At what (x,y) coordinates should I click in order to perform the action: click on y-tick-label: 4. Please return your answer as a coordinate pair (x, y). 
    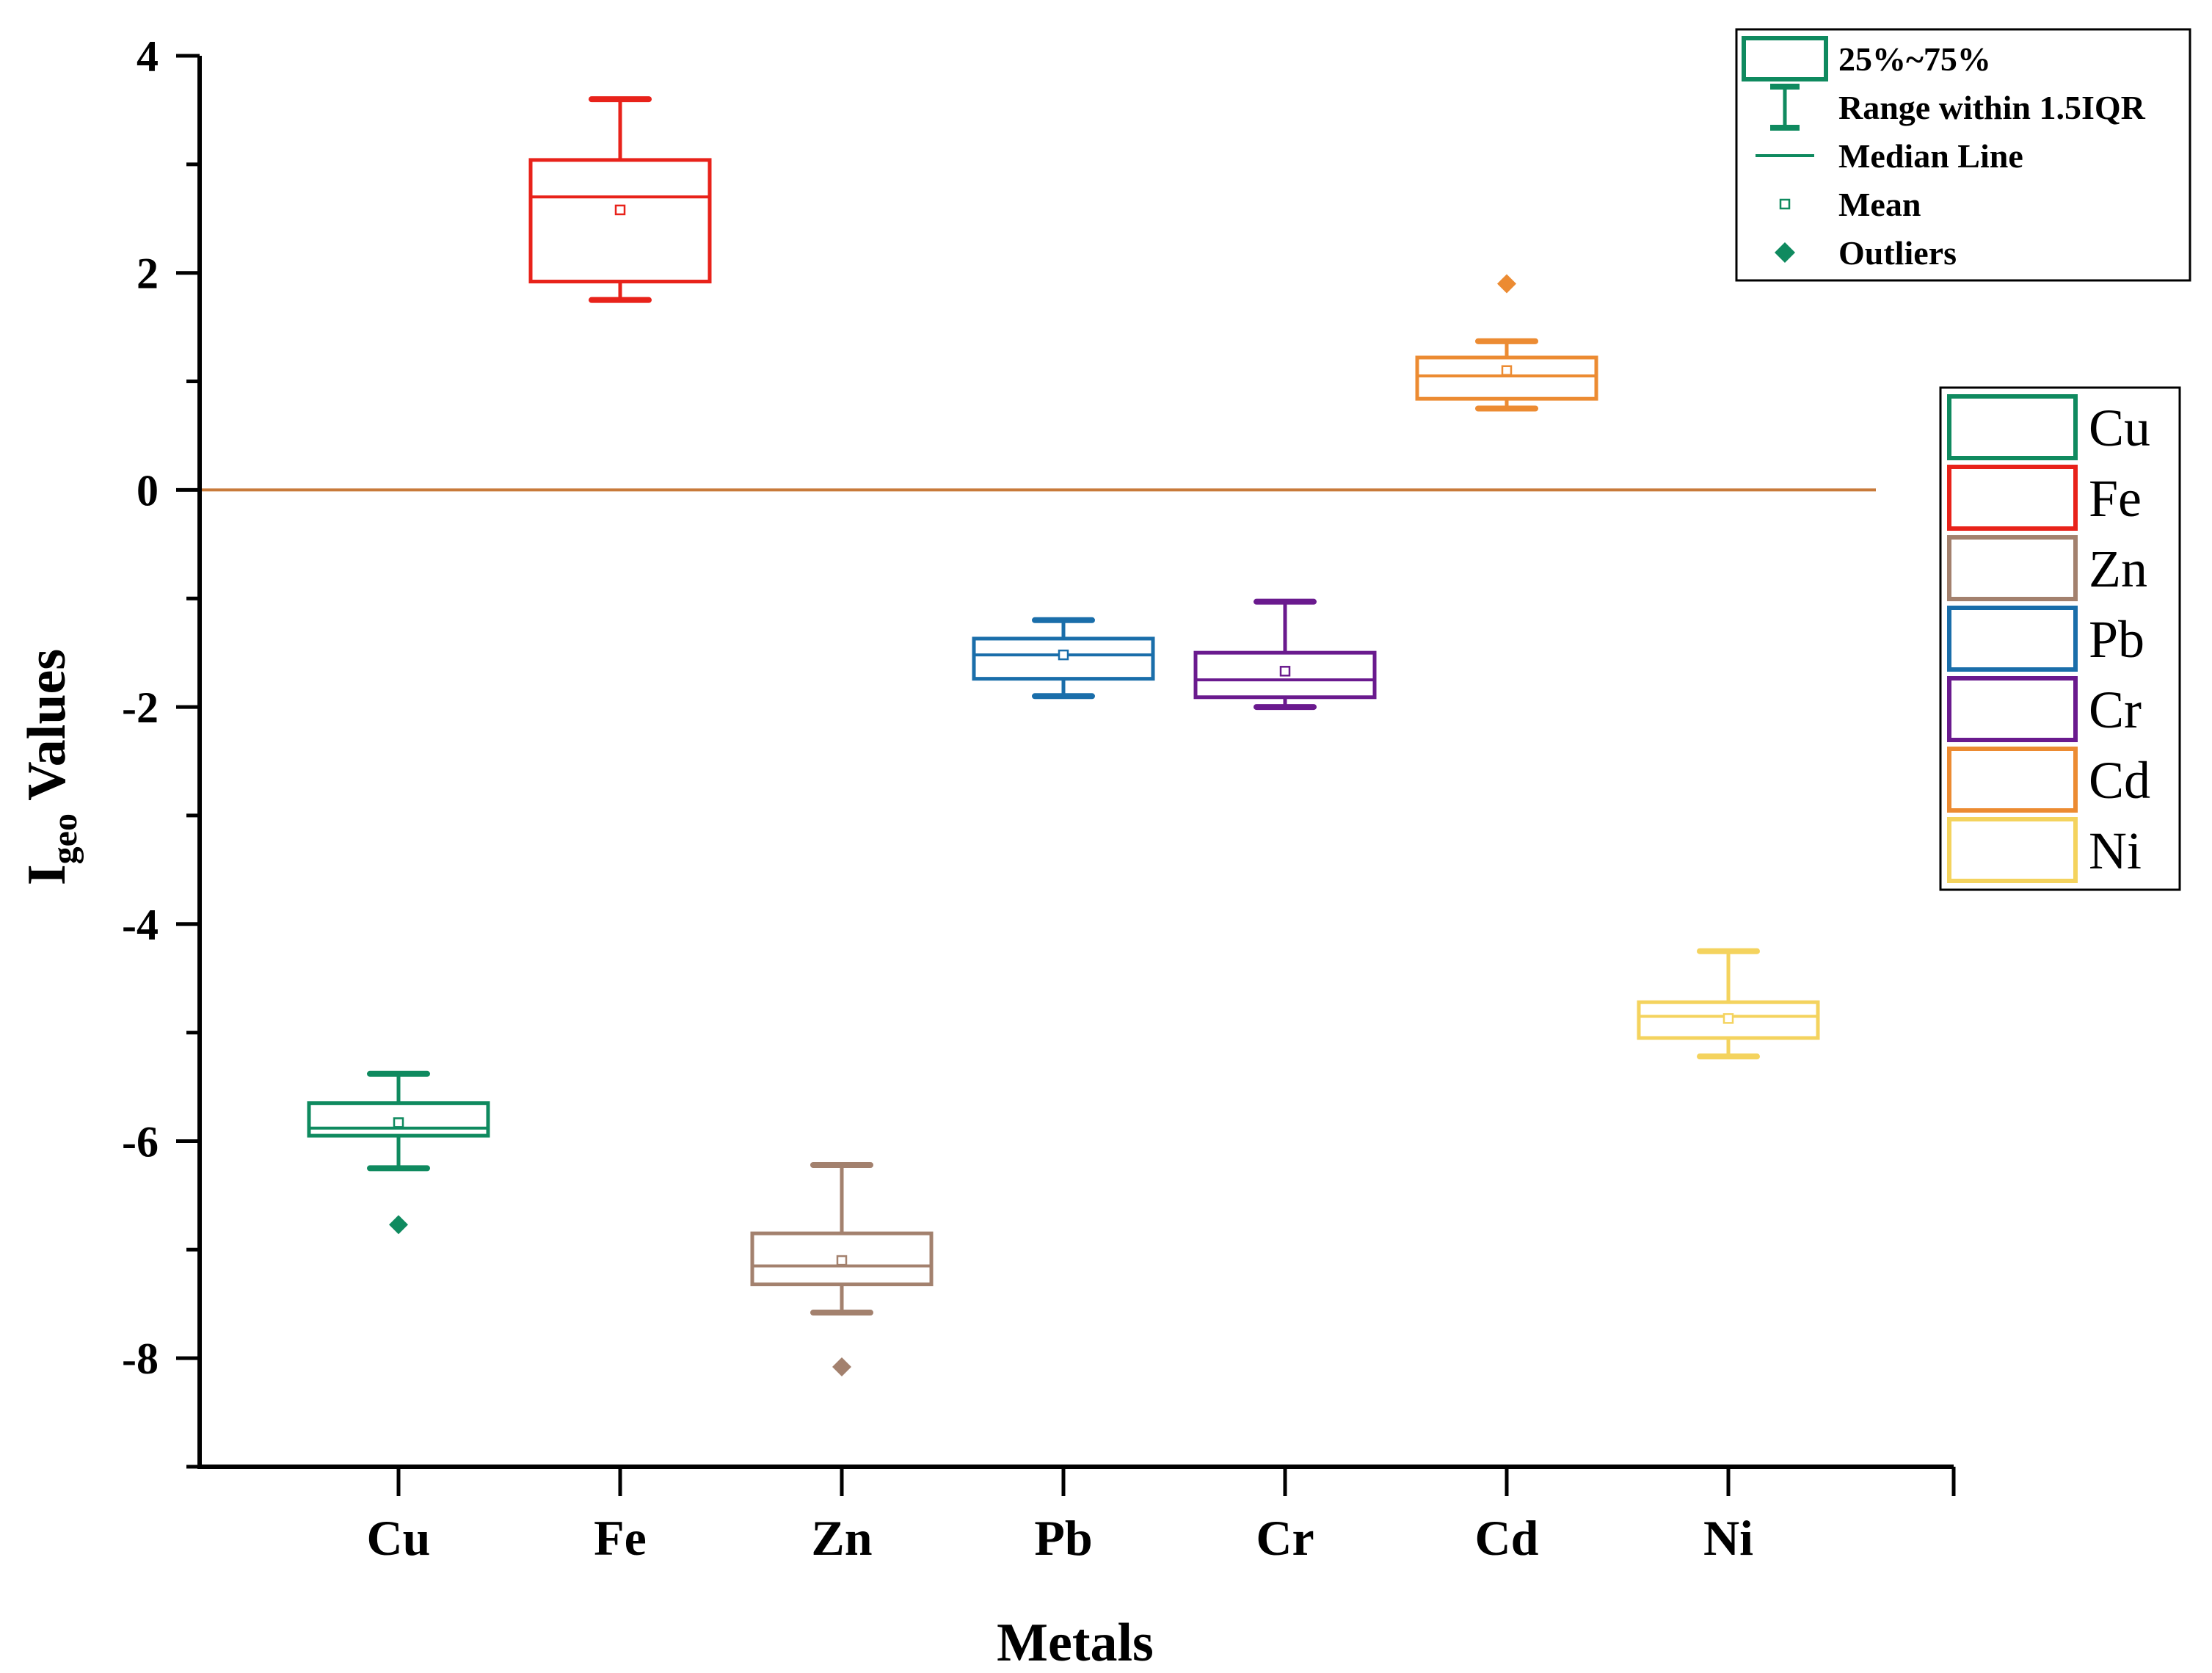
    Looking at the image, I should click on (148, 56).